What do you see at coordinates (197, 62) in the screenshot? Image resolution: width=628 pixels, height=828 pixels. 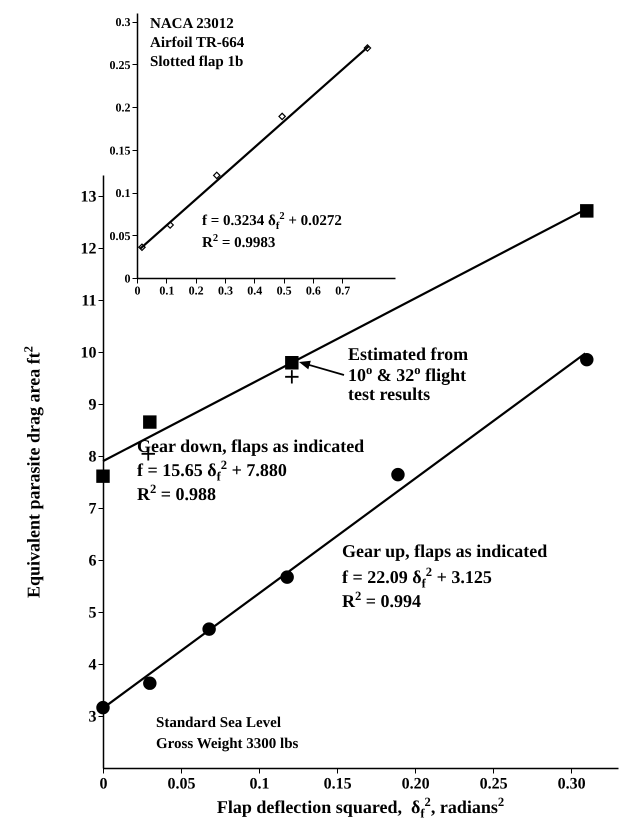 I see `annotation: Slotted flap 1b` at bounding box center [197, 62].